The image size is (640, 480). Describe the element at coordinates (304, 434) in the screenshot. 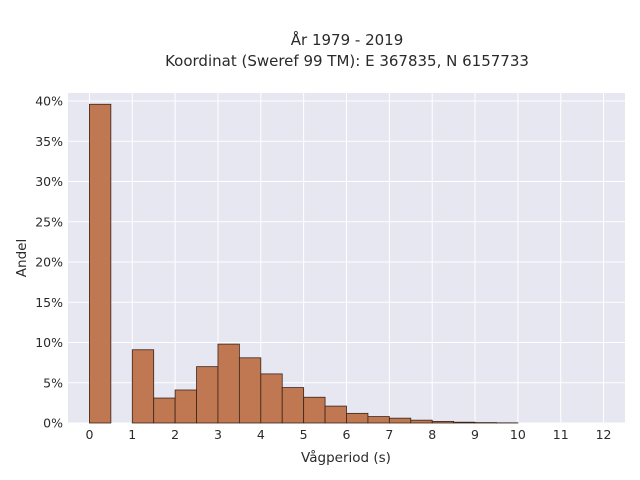

I see `x-tick-label: 5` at that location.